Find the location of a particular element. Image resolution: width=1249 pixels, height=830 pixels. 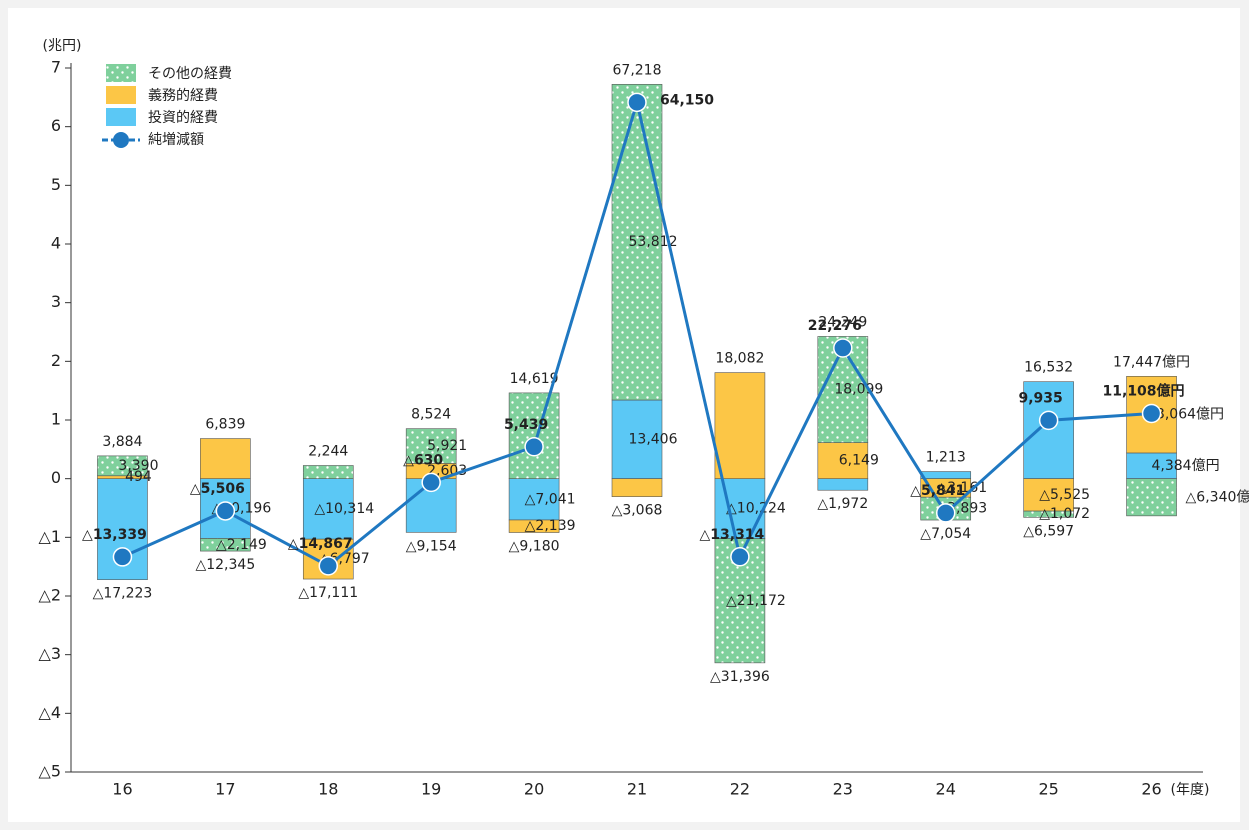

x-tick-label: 18 is located at coordinates (328, 789).